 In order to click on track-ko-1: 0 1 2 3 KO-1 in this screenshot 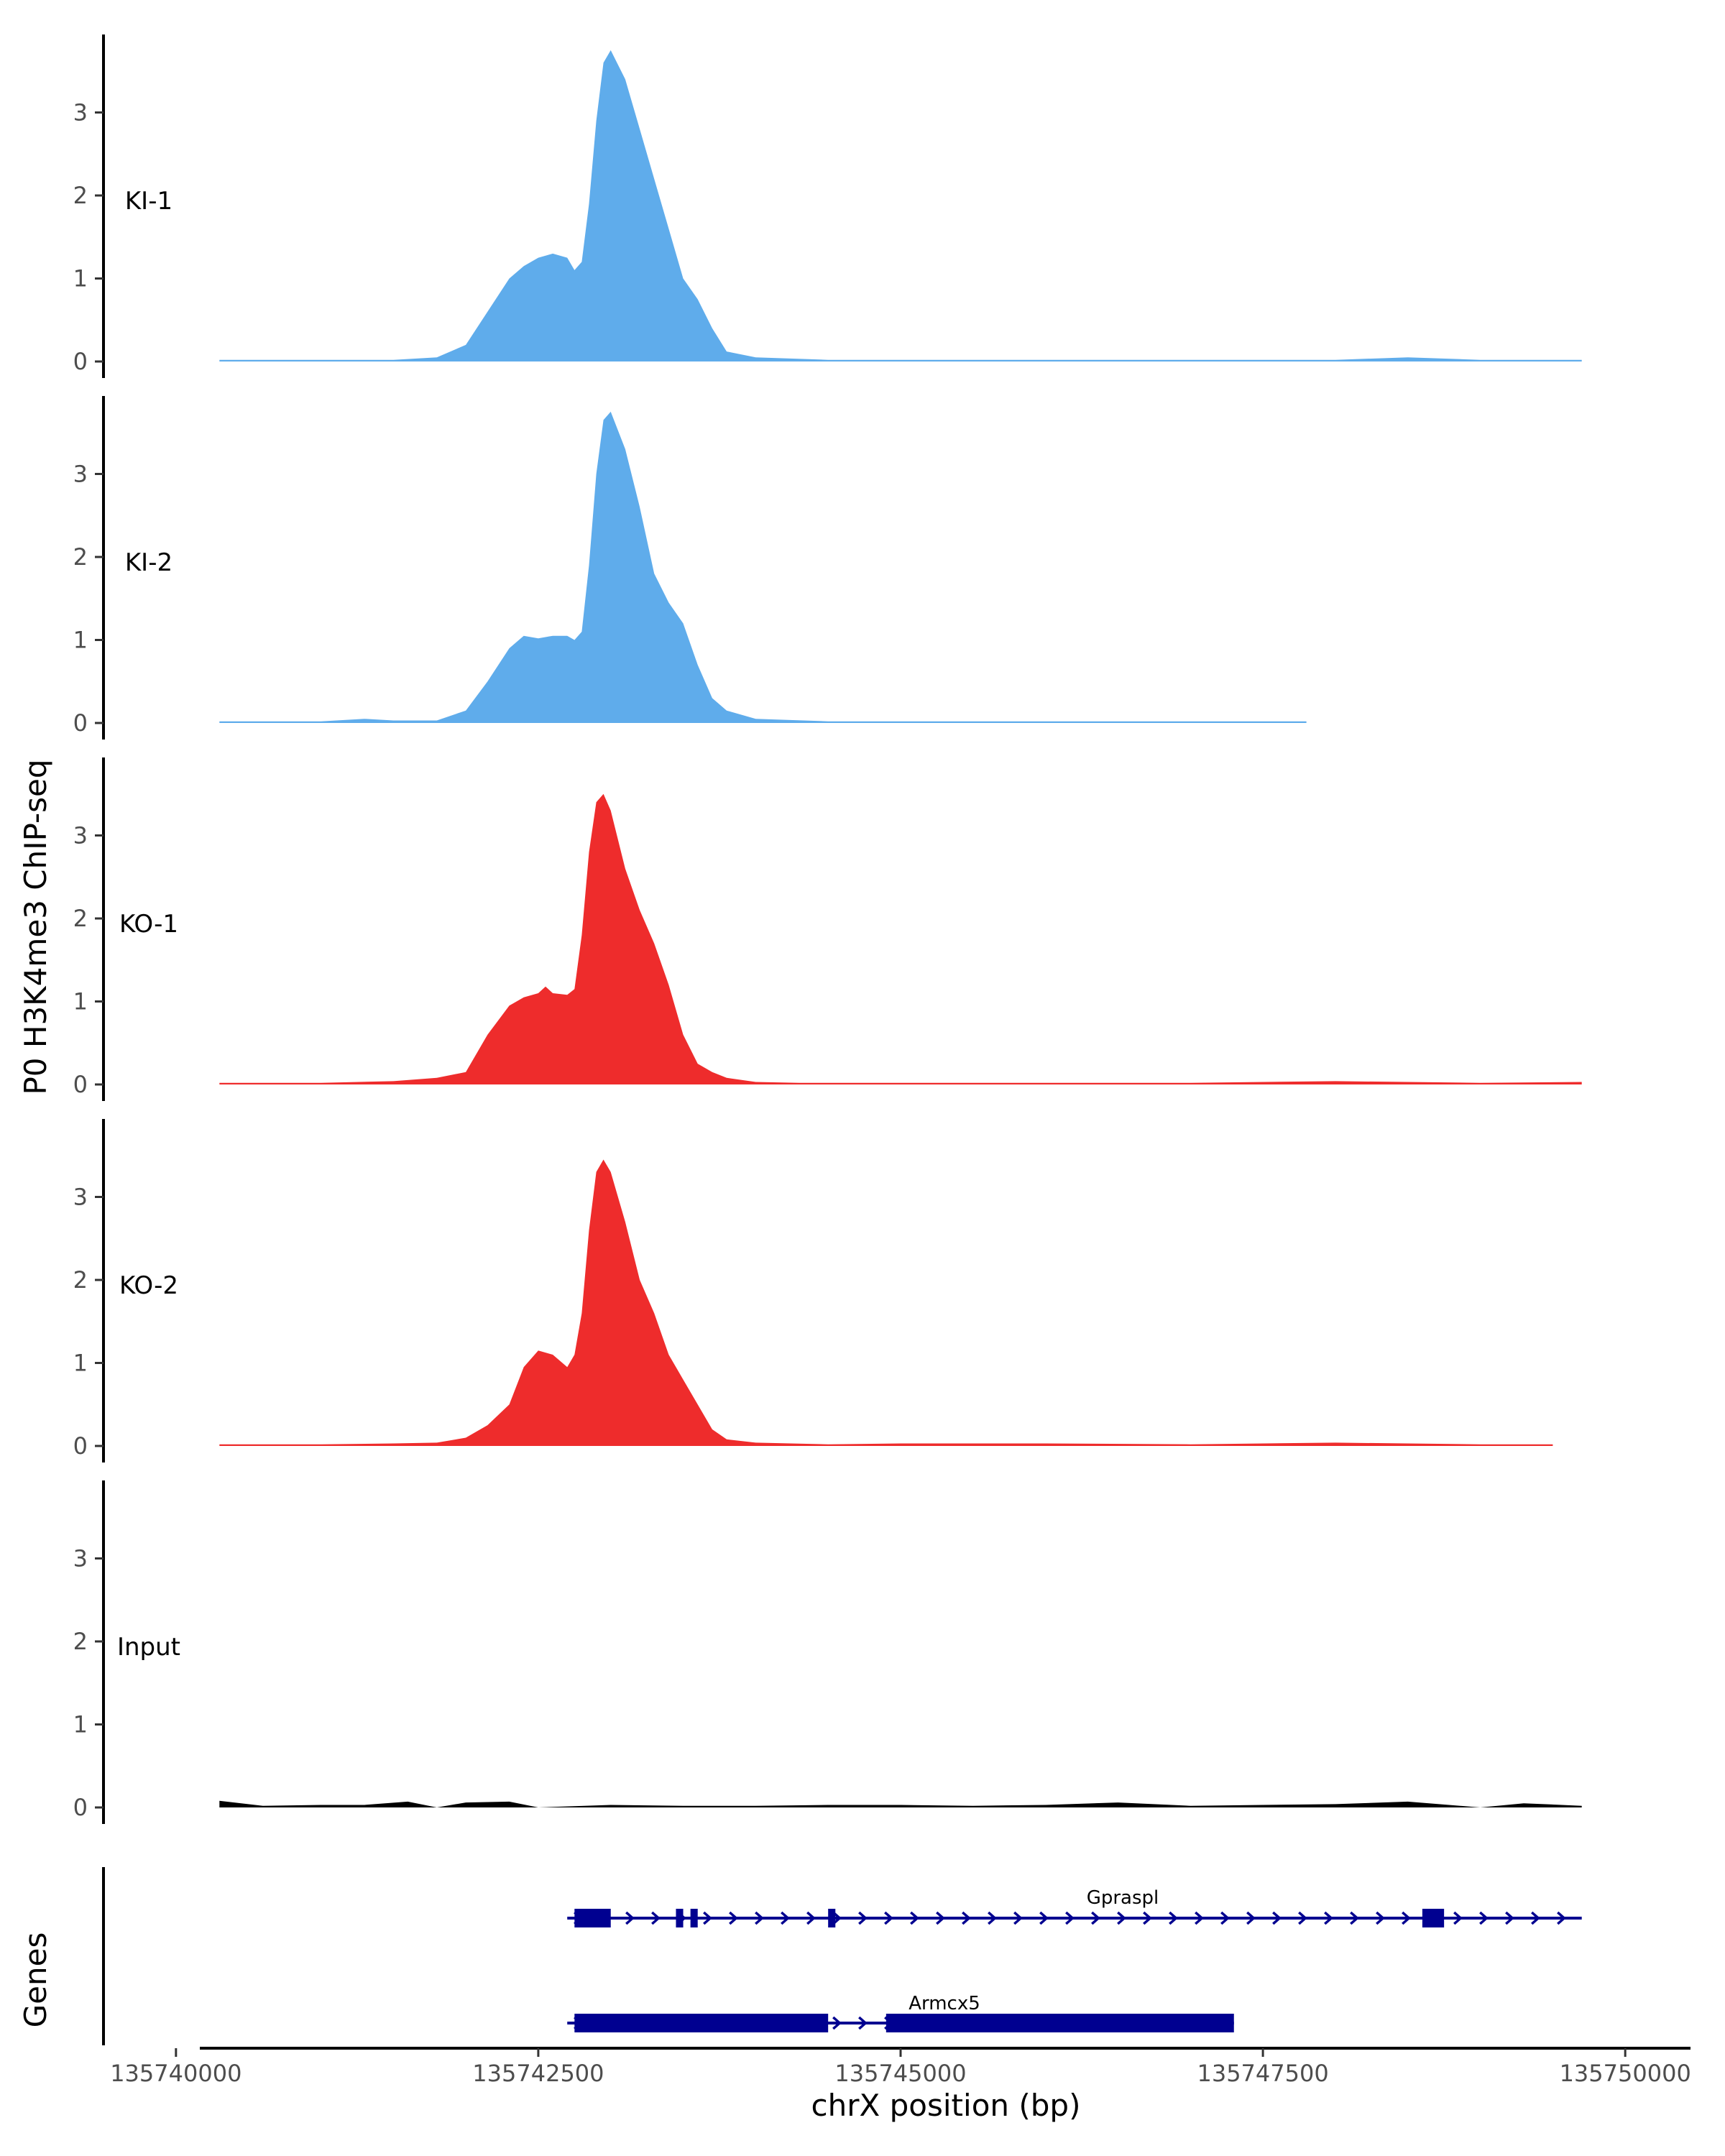, I will do `click(827, 929)`.